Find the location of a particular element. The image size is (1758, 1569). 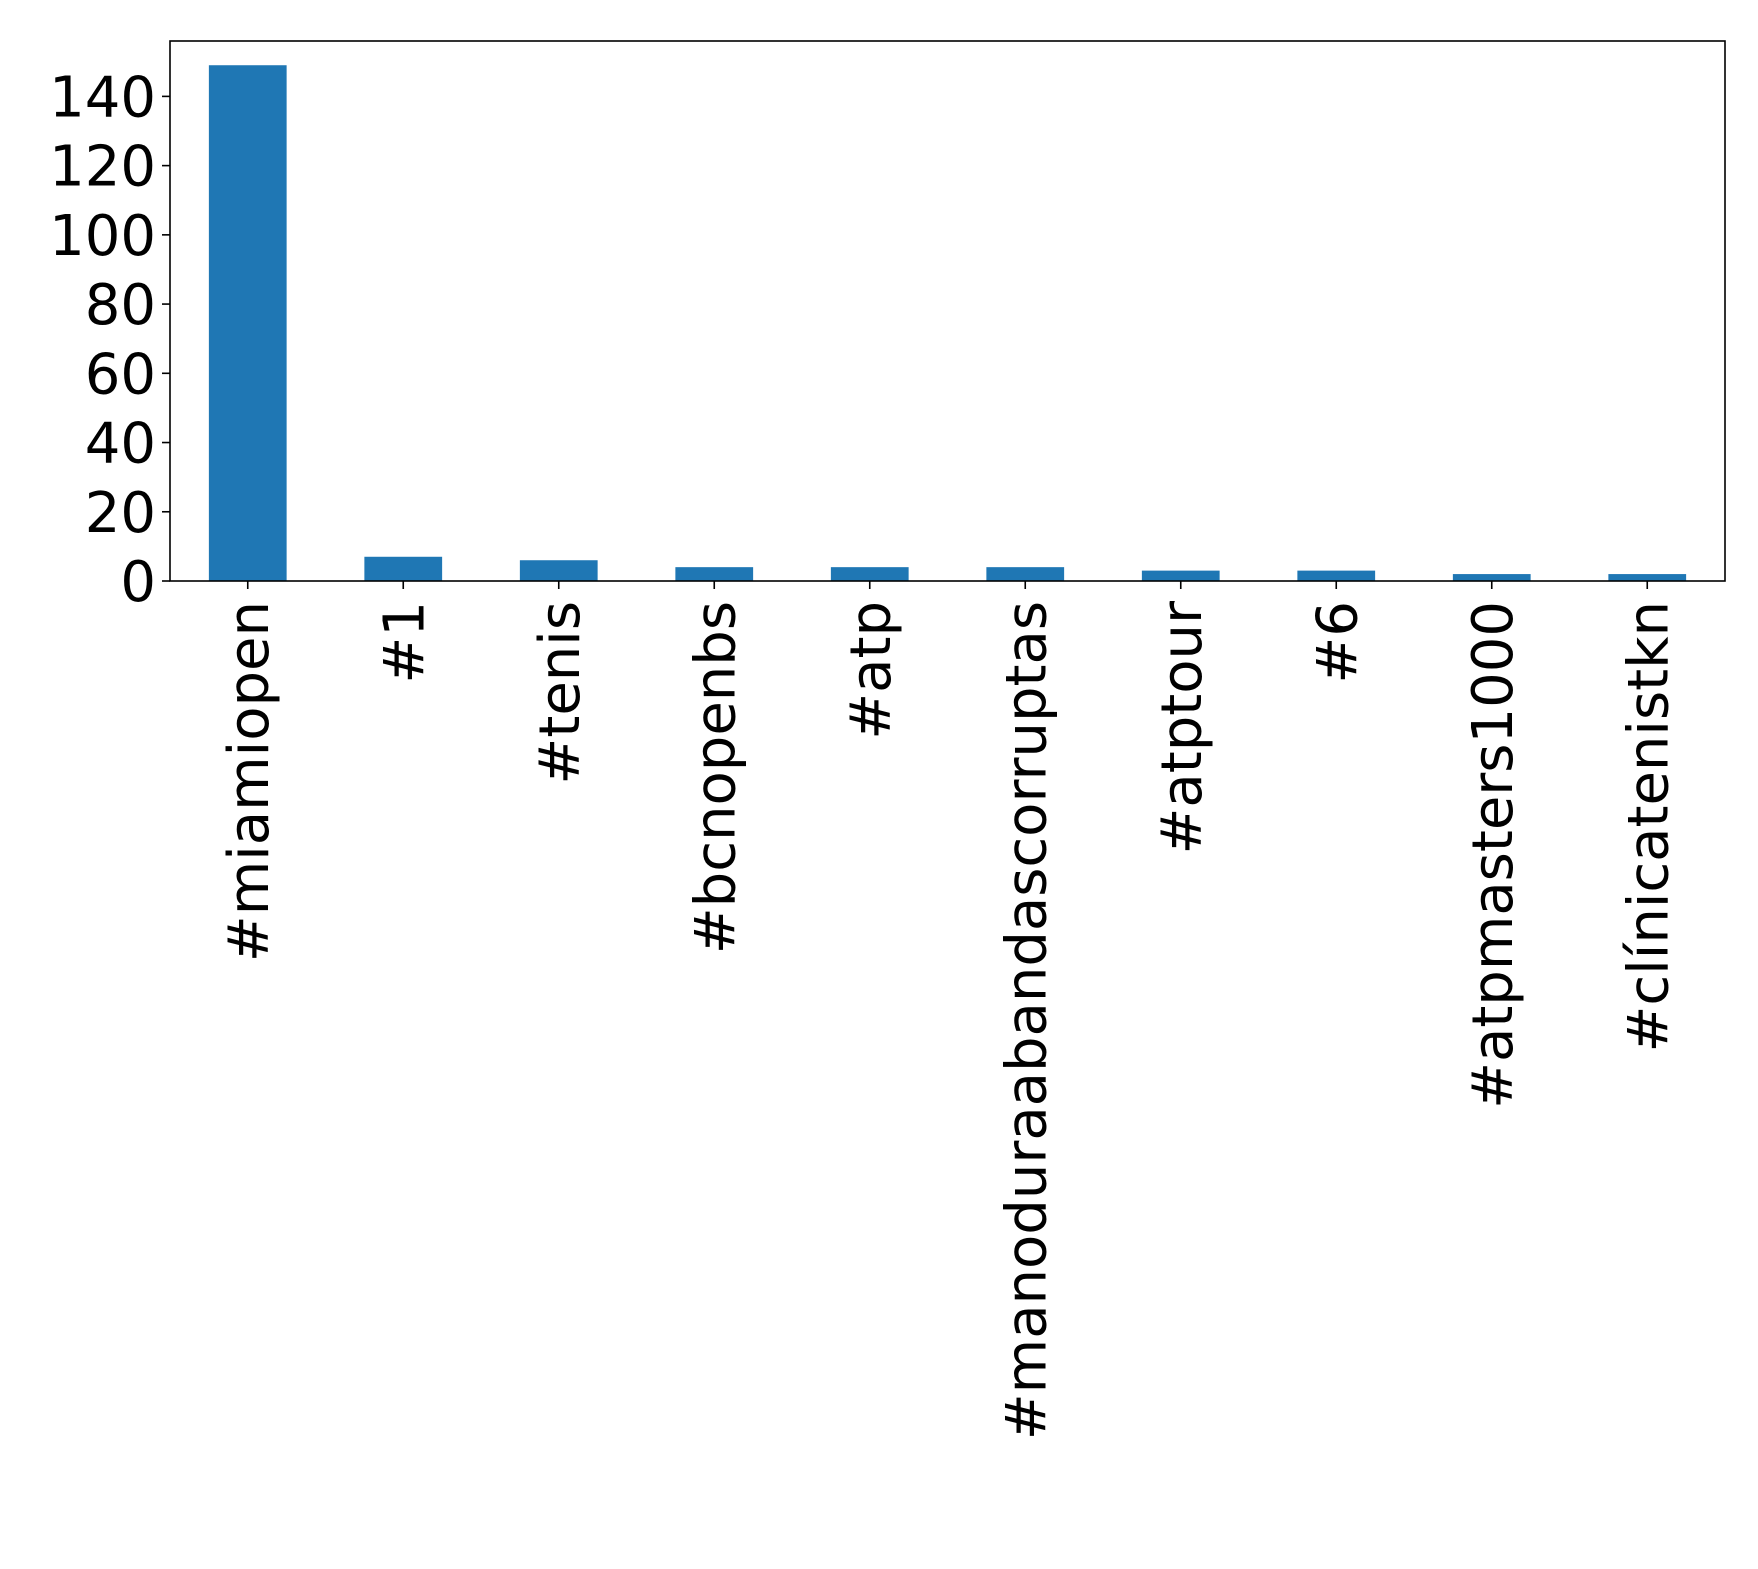

x-tick-label: #atpmasters1000 is located at coordinates (1493, 855).